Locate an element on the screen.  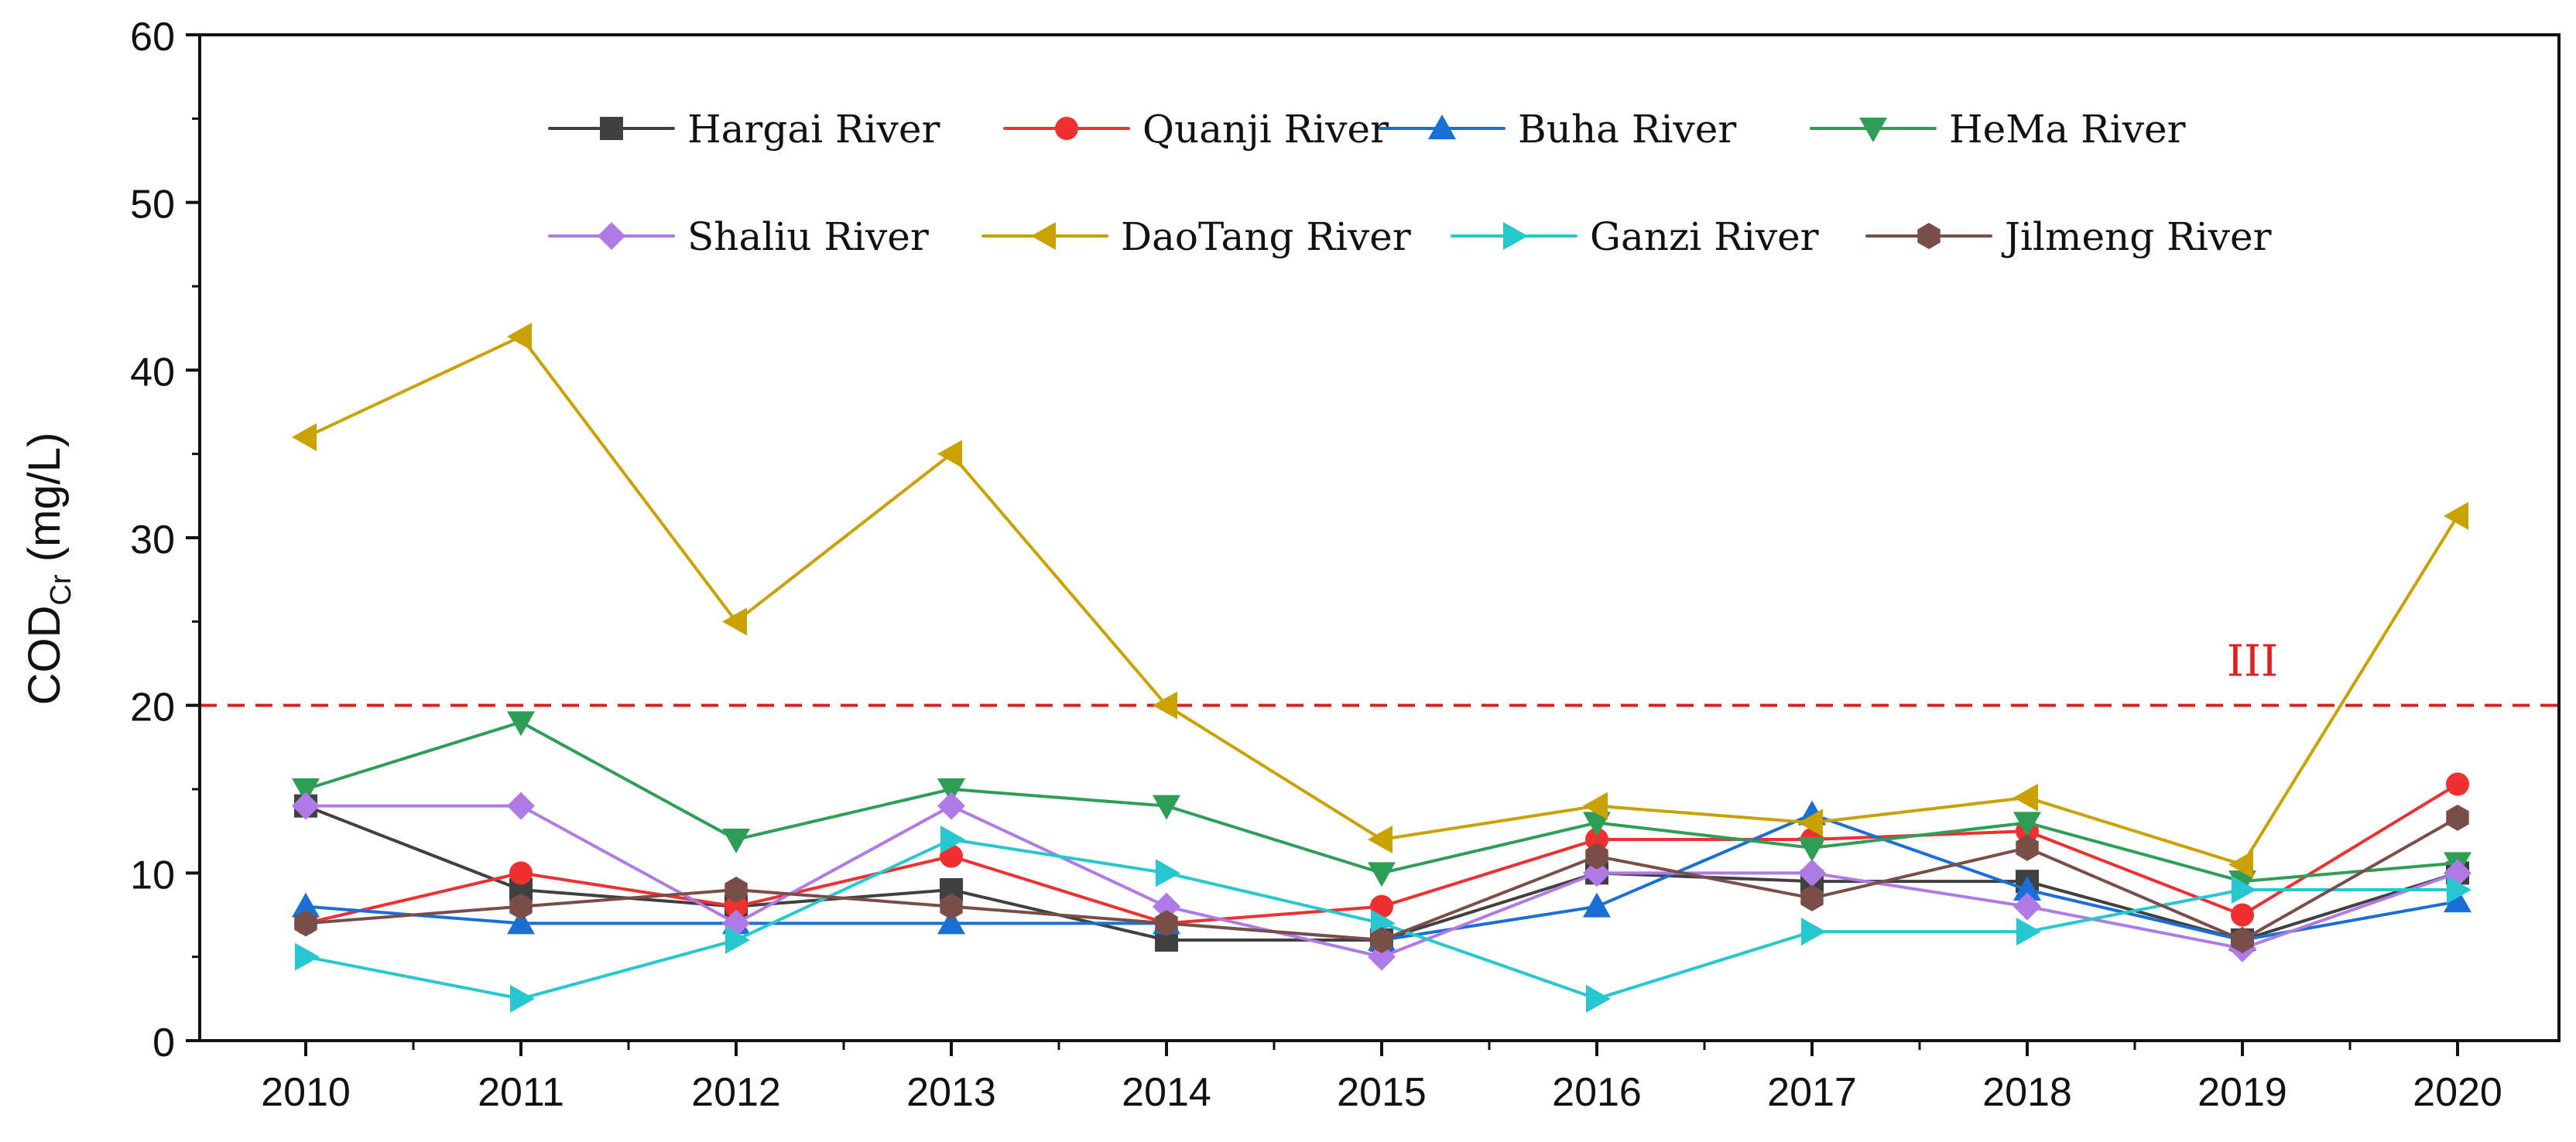
legend-label: Ganzi River is located at coordinates (1704, 237).